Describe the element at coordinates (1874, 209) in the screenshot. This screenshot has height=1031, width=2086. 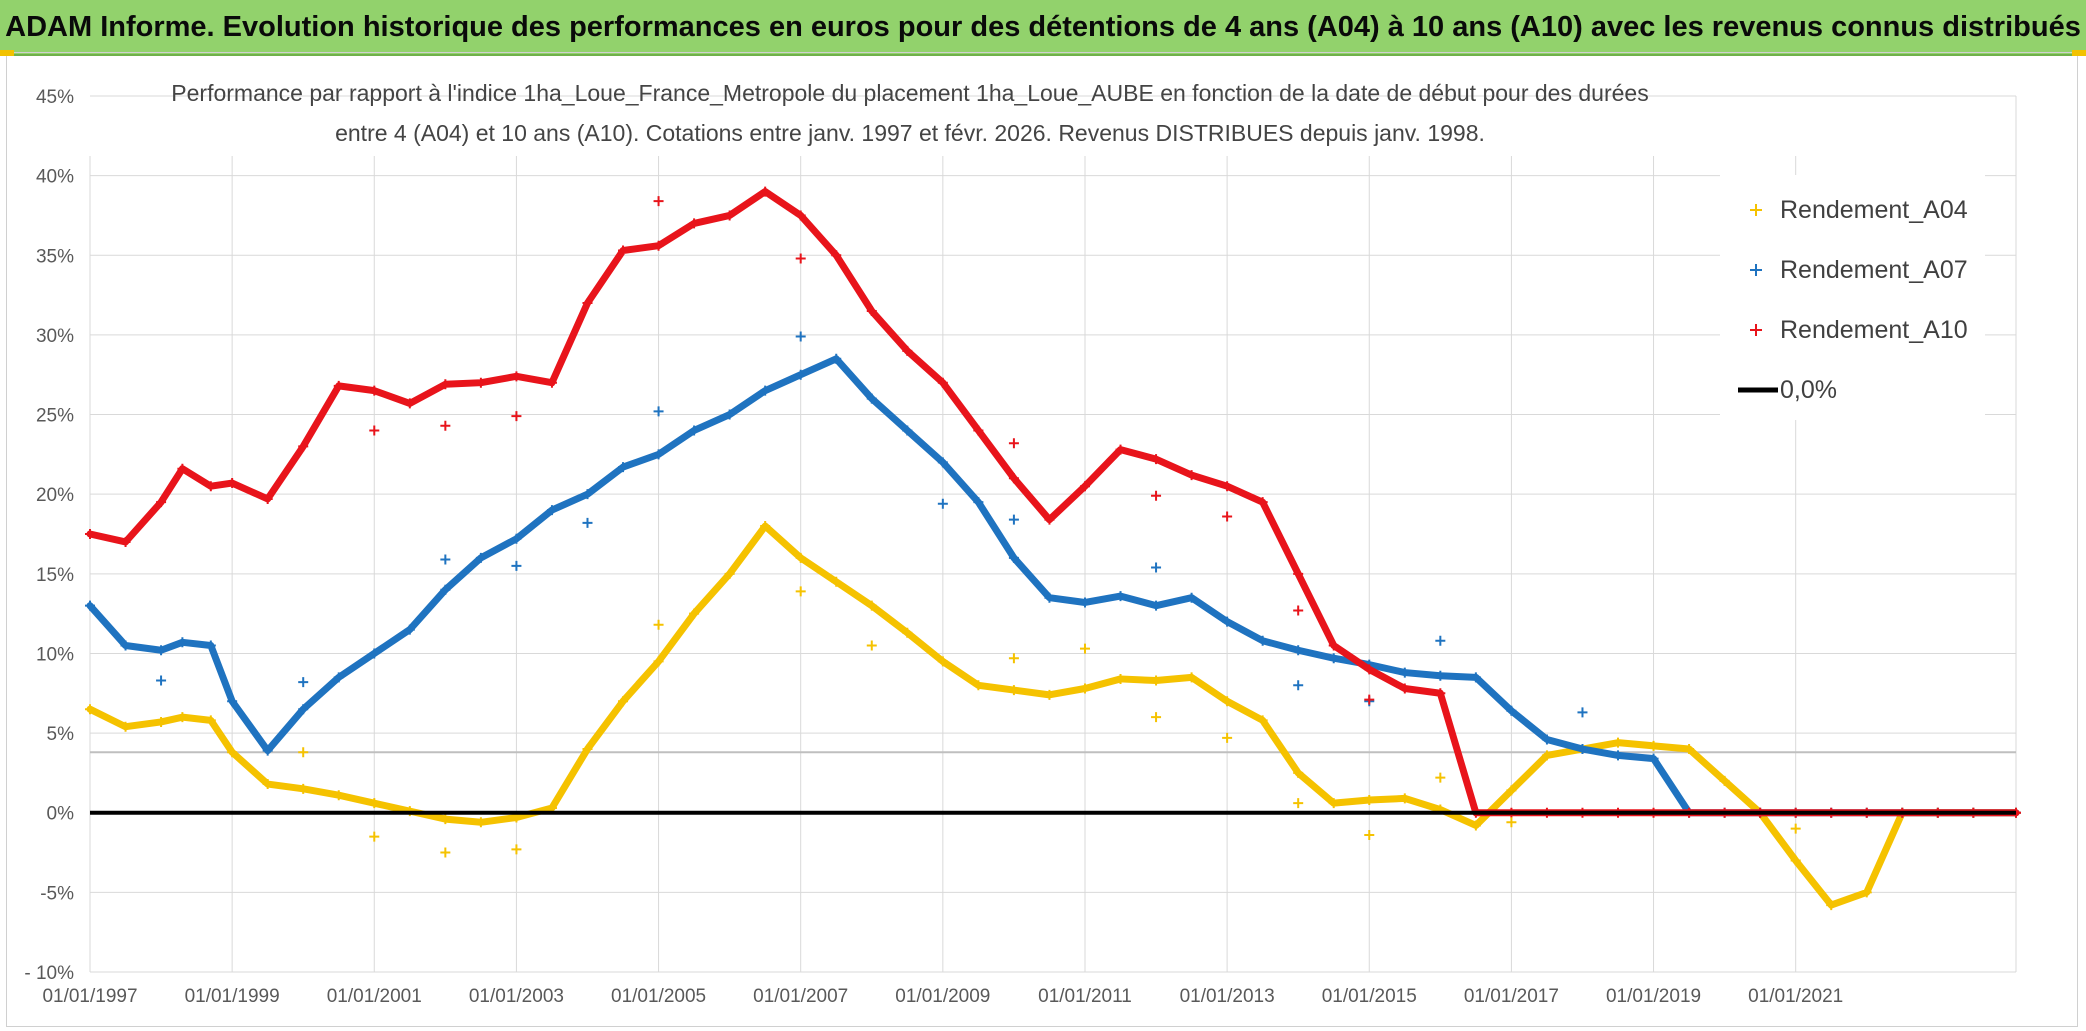
I see `legend-label-a04: Rendement_A04` at that location.